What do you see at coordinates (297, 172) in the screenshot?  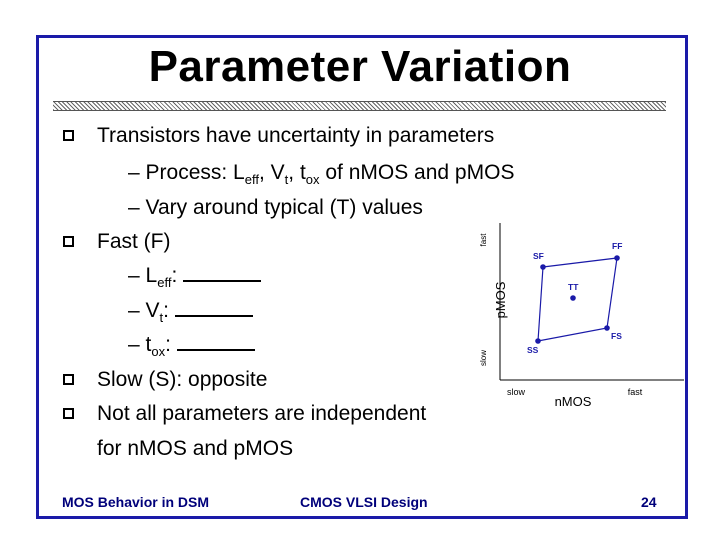 I see `process-mid2: , t` at bounding box center [297, 172].